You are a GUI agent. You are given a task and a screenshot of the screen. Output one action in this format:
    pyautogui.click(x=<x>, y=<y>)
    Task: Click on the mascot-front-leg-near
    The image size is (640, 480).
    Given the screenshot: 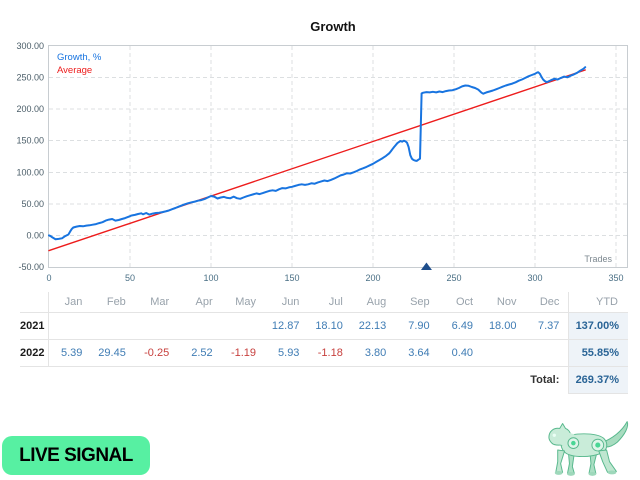 What is the action you would take?
    pyautogui.click(x=560, y=461)
    